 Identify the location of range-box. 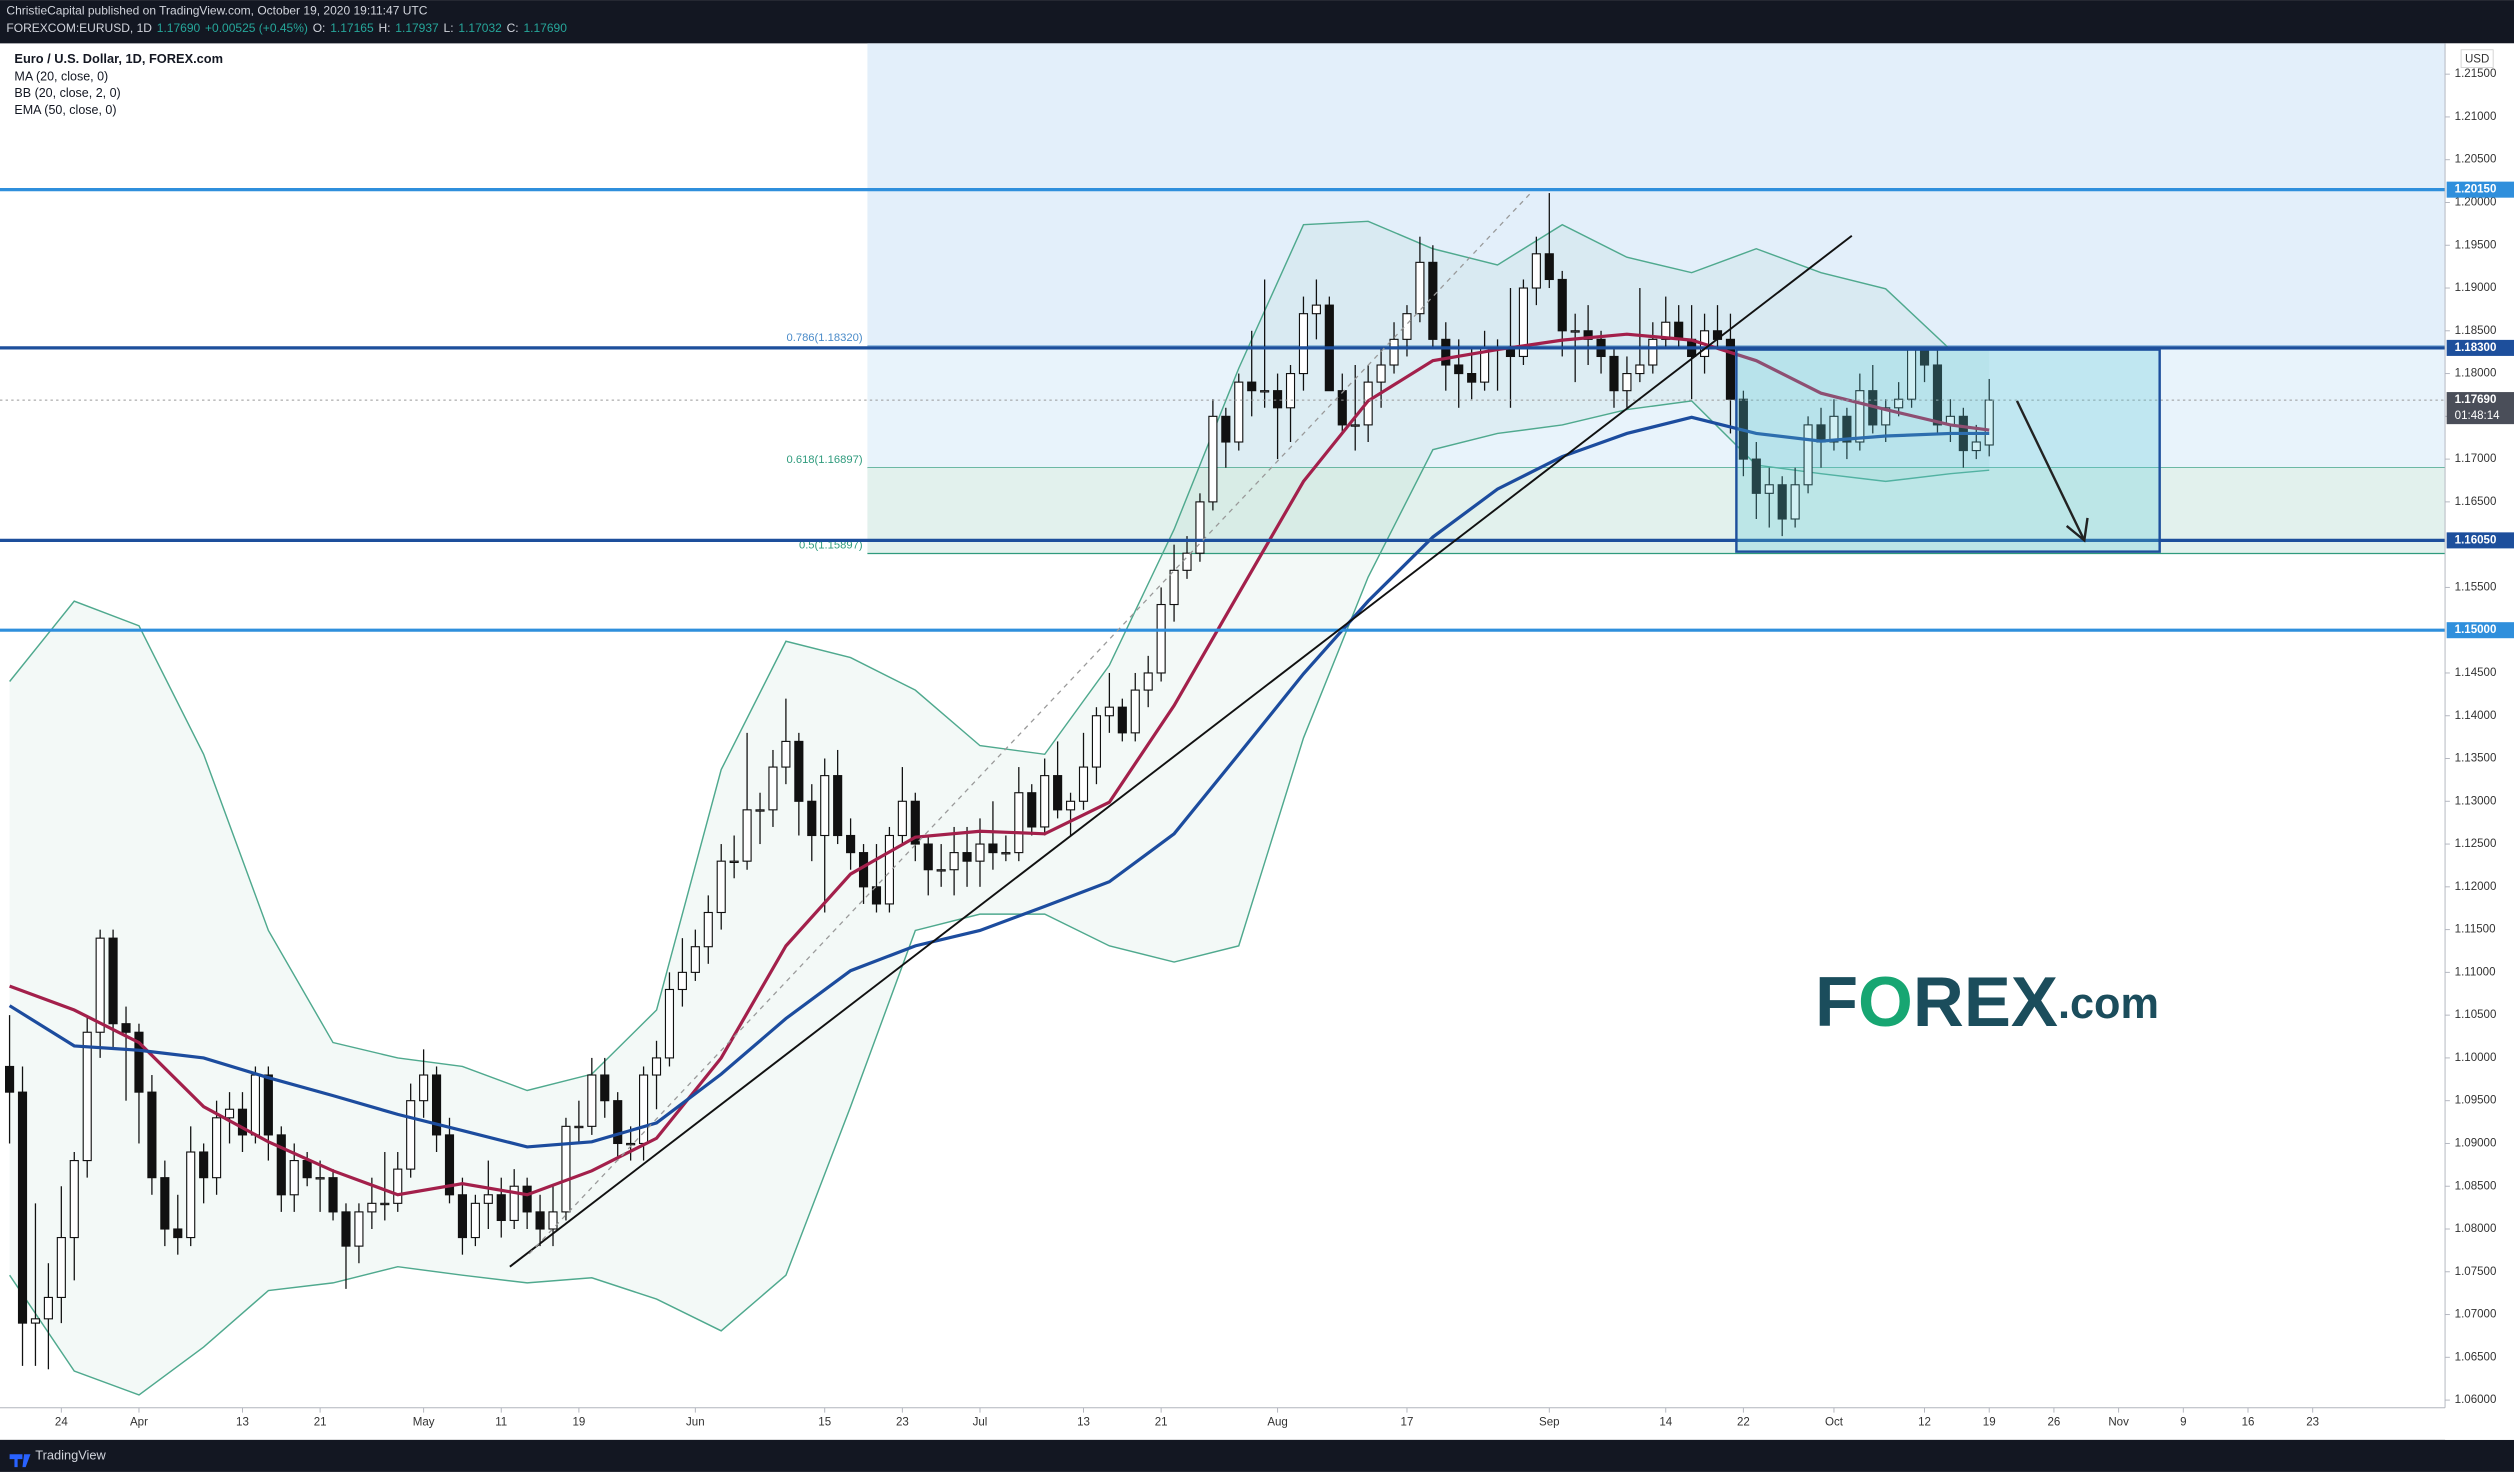
(1948, 450).